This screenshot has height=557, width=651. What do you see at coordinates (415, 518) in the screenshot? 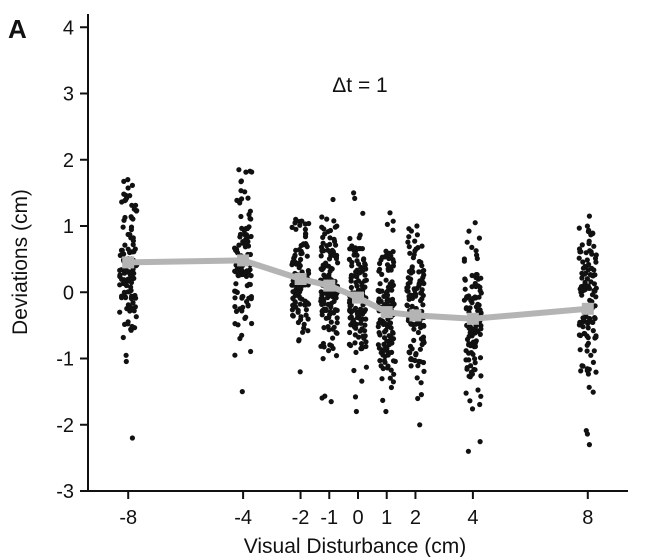
I see `x-tick-label: 2` at bounding box center [415, 518].